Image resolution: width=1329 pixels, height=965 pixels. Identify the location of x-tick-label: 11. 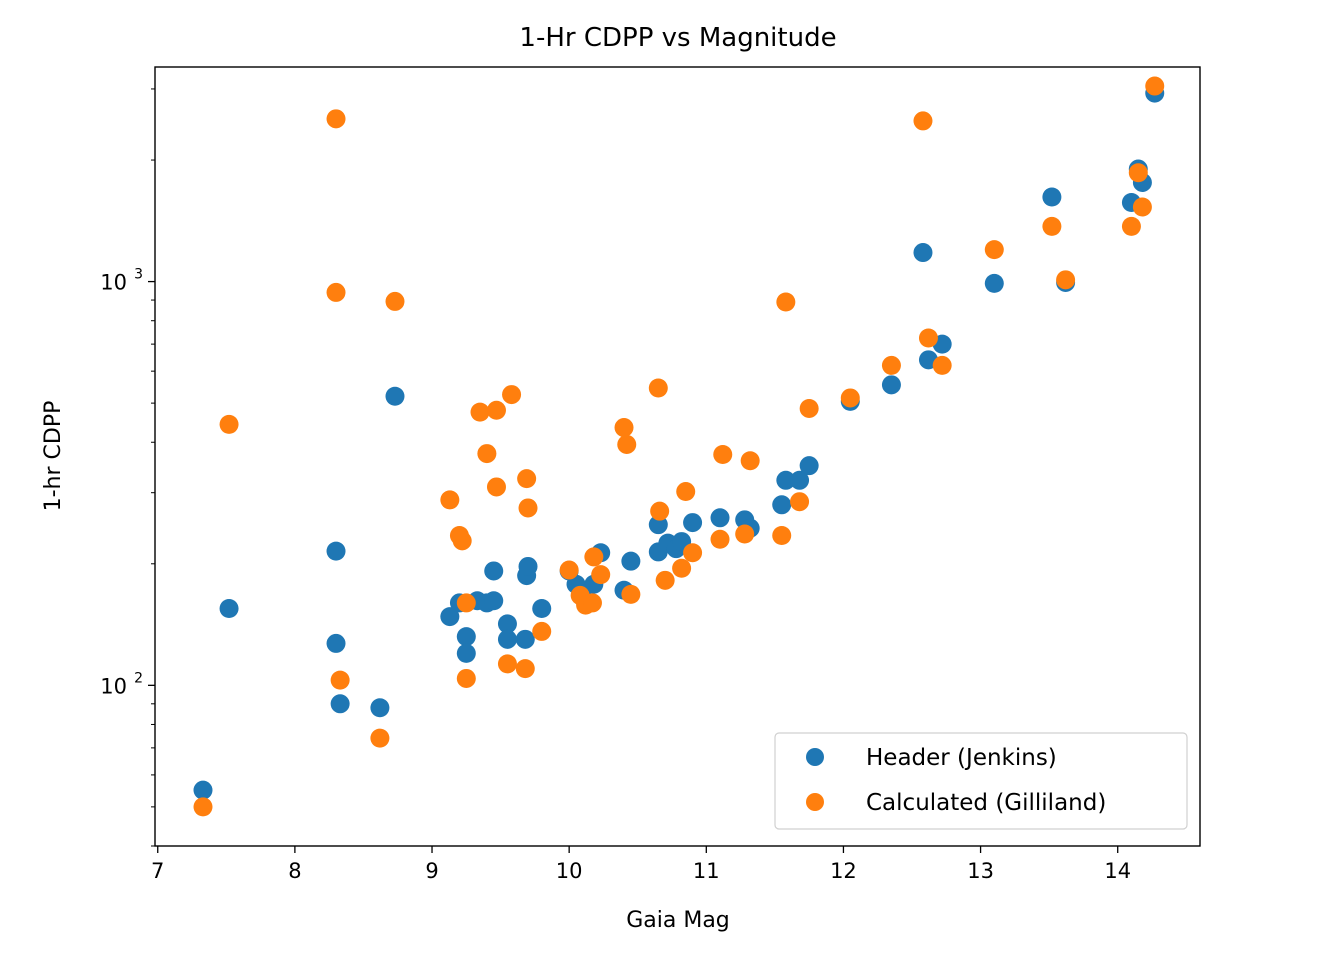
(706, 871).